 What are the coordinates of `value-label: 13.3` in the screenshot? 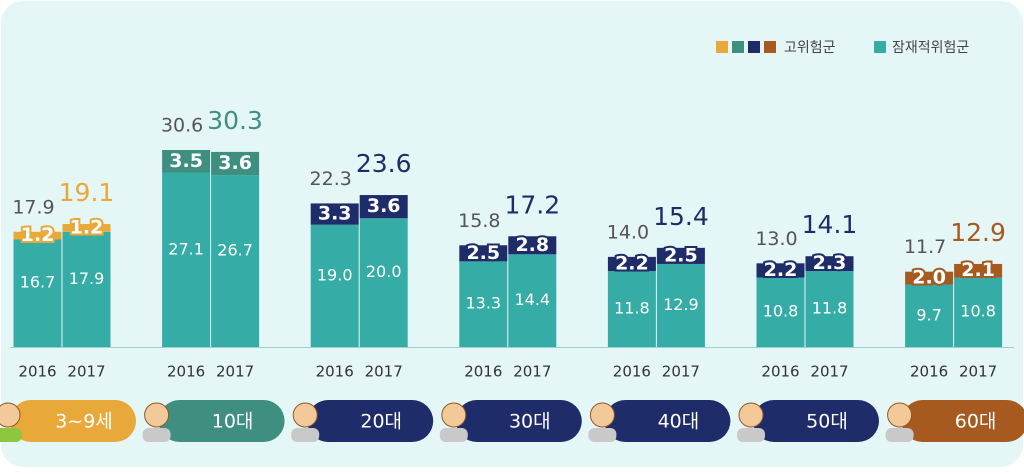 It's located at (483, 303).